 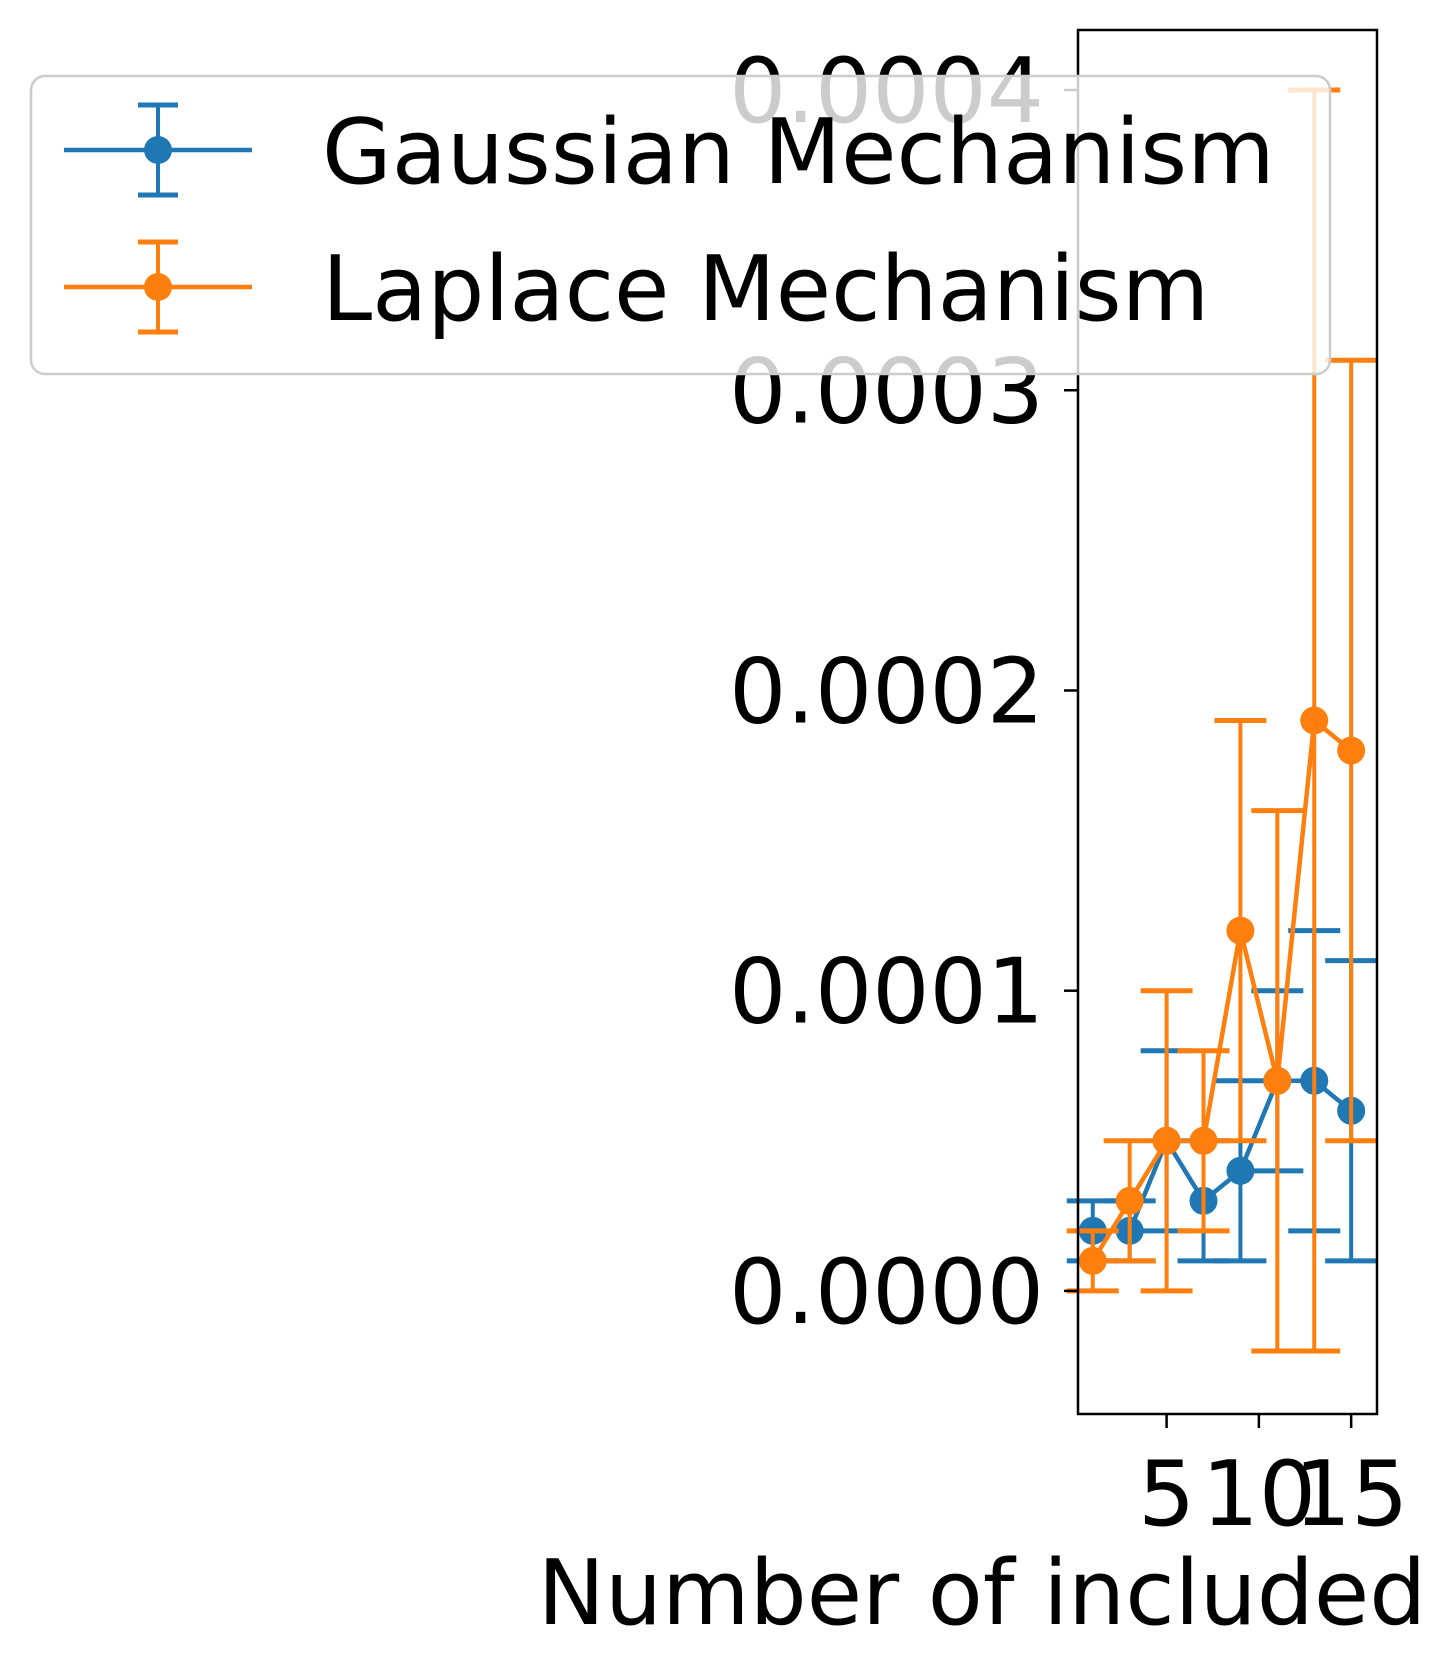 What do you see at coordinates (886, 992) in the screenshot?
I see `y-tick-label-1: 0.0001` at bounding box center [886, 992].